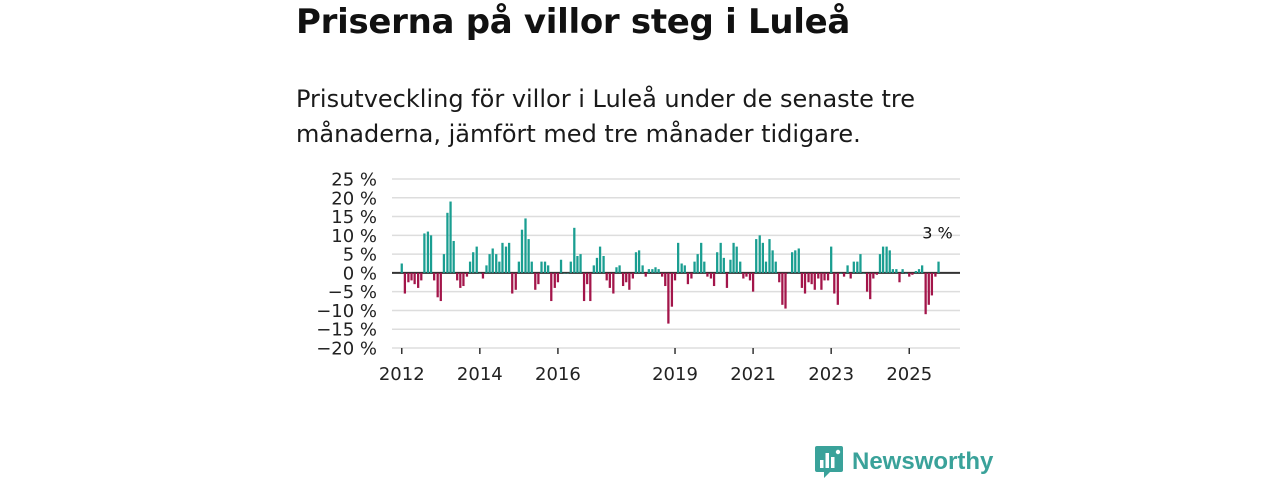 The height and width of the screenshot is (480, 1280). I want to click on chart-title: Priserna på villor steg i Luleå, so click(573, 22).